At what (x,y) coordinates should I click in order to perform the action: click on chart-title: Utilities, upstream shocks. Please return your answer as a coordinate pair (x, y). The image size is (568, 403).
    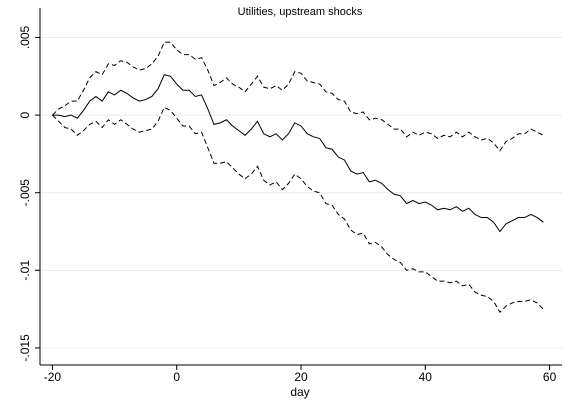
    Looking at the image, I should click on (300, 12).